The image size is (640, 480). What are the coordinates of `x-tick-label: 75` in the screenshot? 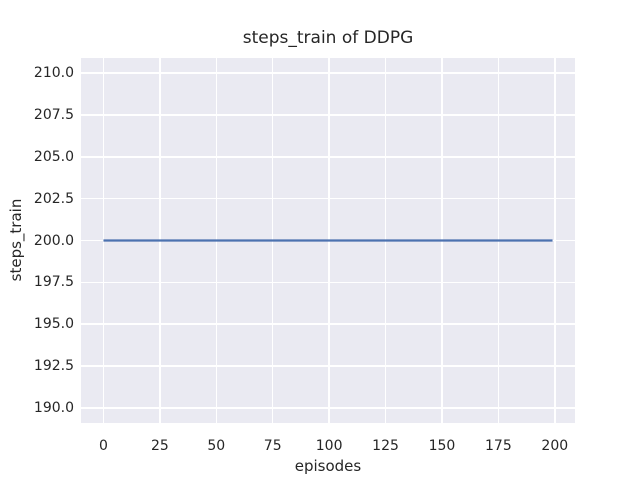 It's located at (272, 446).